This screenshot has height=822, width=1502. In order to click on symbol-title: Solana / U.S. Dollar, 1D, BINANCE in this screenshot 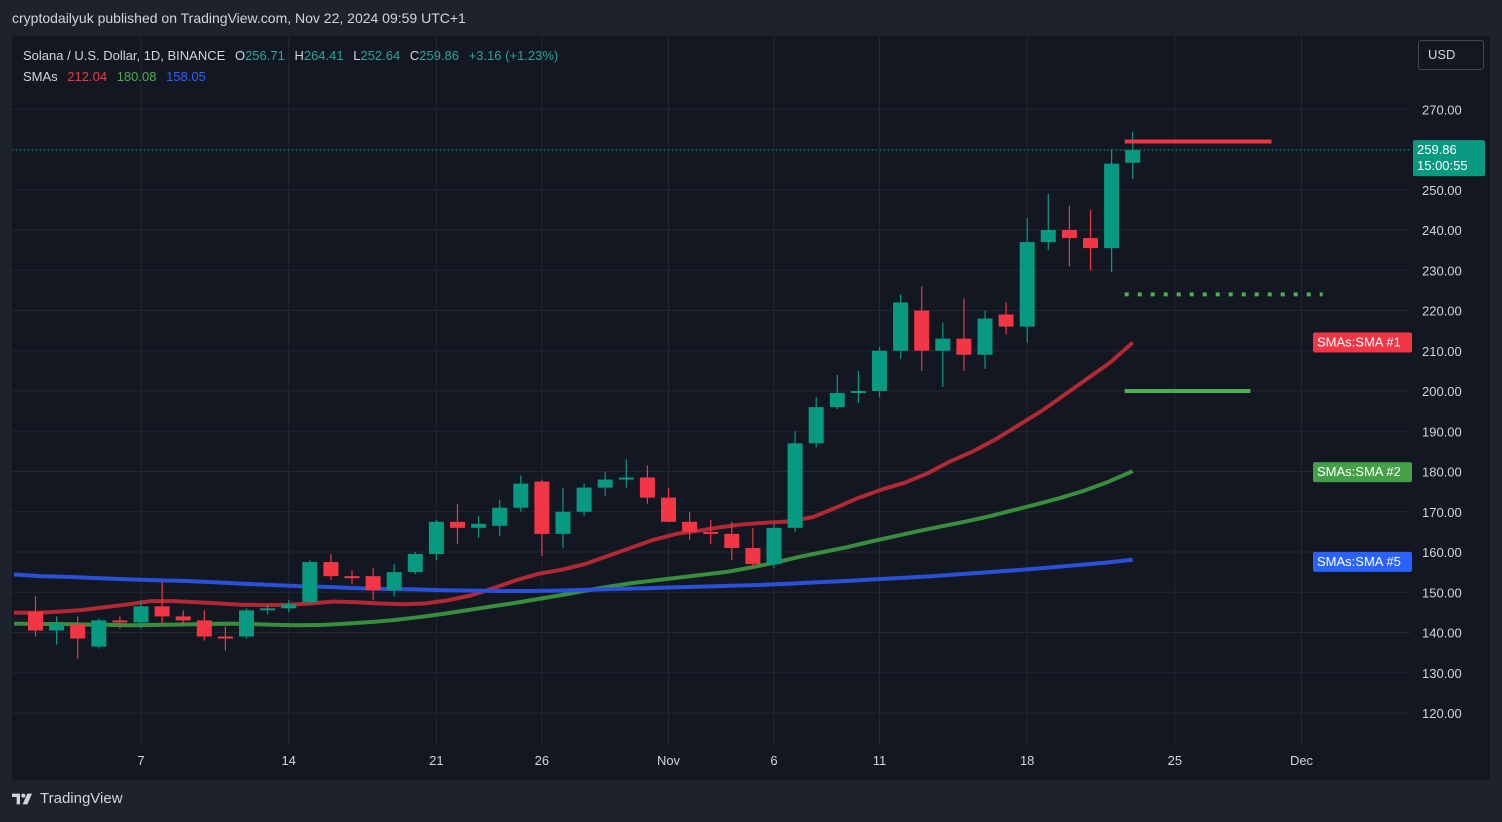, I will do `click(124, 55)`.